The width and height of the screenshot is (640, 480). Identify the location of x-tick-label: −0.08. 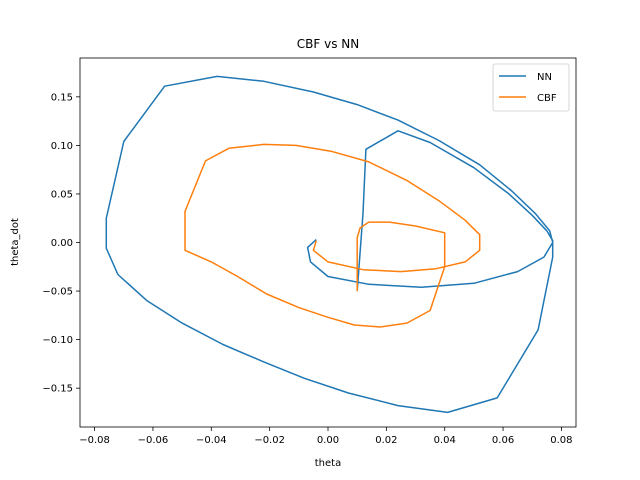
(94, 440).